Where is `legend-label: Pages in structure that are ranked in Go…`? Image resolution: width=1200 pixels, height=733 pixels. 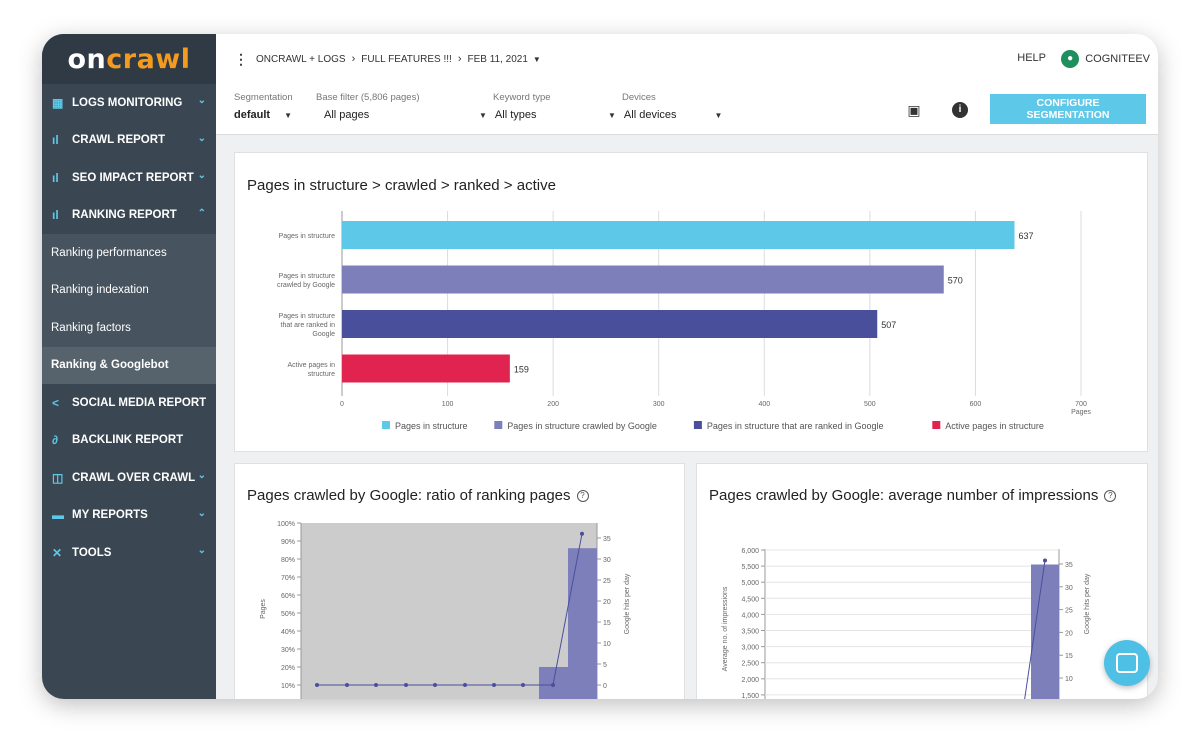
legend-label: Pages in structure that are ranked in Go… is located at coordinates (795, 426).